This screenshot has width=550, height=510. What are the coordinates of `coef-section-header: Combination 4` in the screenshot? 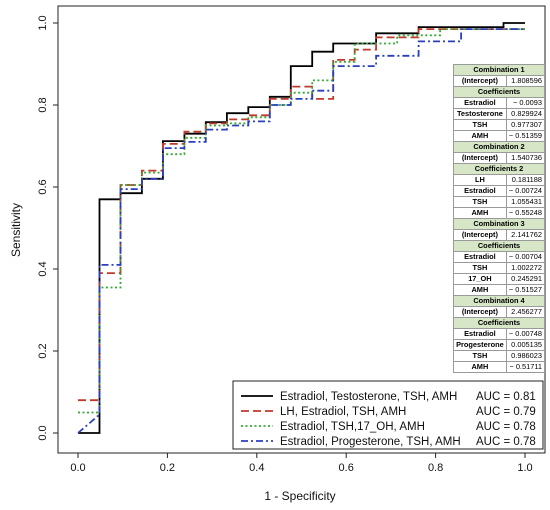 It's located at (499, 301).